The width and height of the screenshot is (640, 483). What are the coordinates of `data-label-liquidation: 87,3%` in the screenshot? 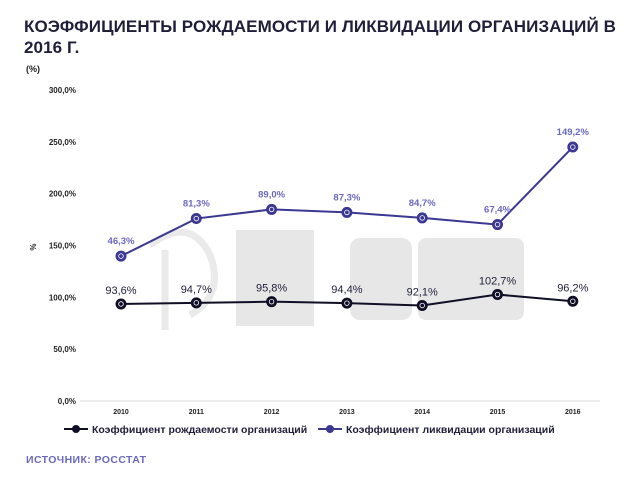 It's located at (346, 197).